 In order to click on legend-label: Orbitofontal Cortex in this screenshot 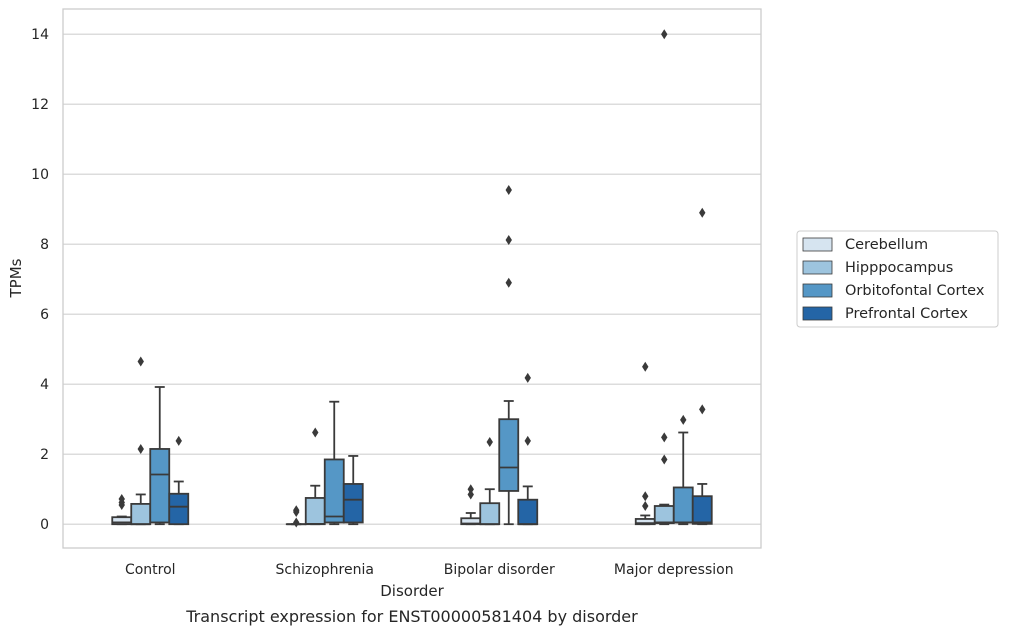, I will do `click(915, 291)`.